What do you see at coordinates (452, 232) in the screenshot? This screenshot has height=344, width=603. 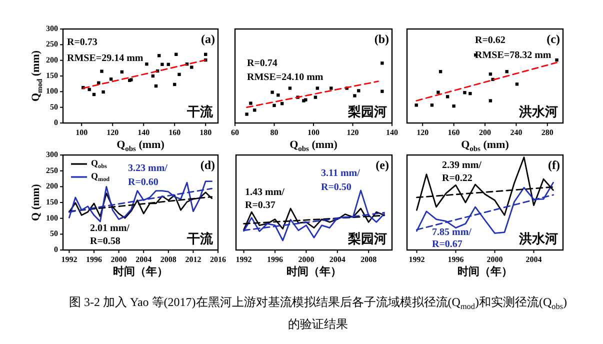 I see `annotation: 7.85 mm/` at bounding box center [452, 232].